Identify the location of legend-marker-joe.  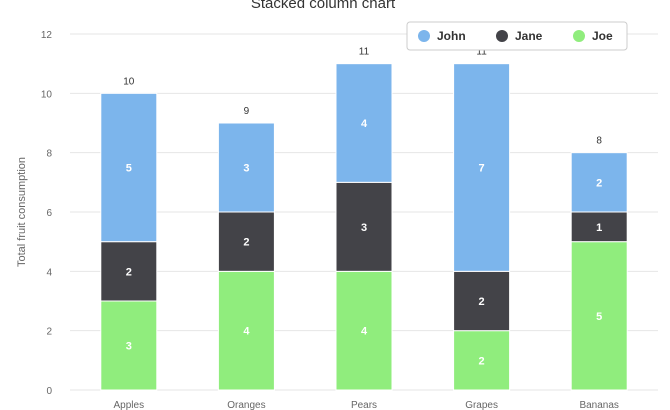
(579, 36).